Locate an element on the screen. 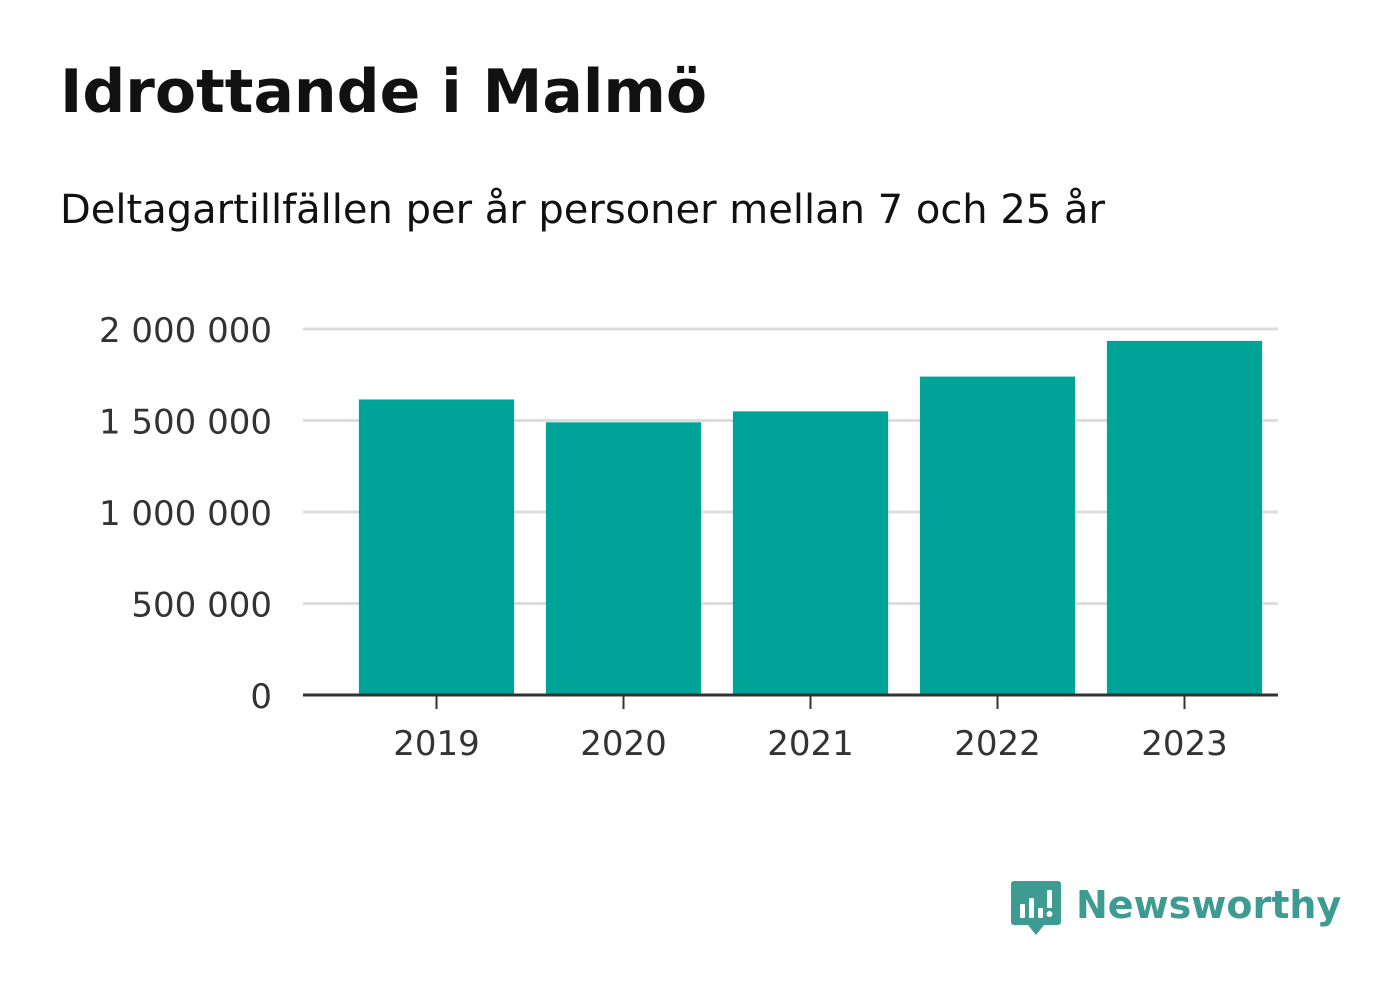 This screenshot has height=999, width=1382. bar-2021 is located at coordinates (810, 553).